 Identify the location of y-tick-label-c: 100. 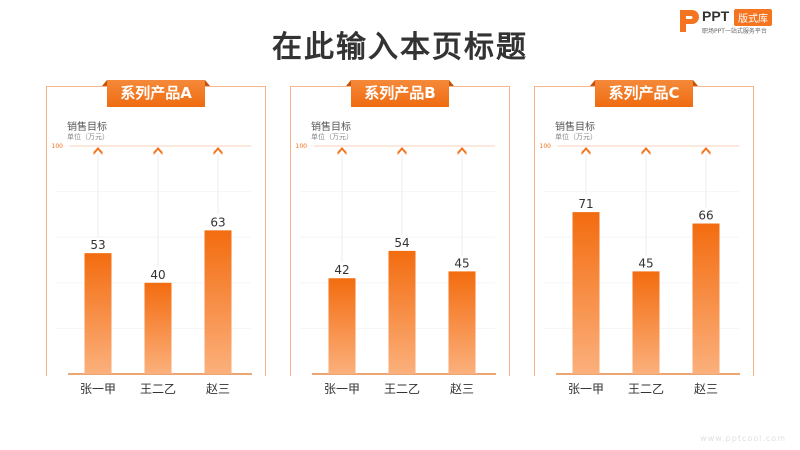
(546, 146).